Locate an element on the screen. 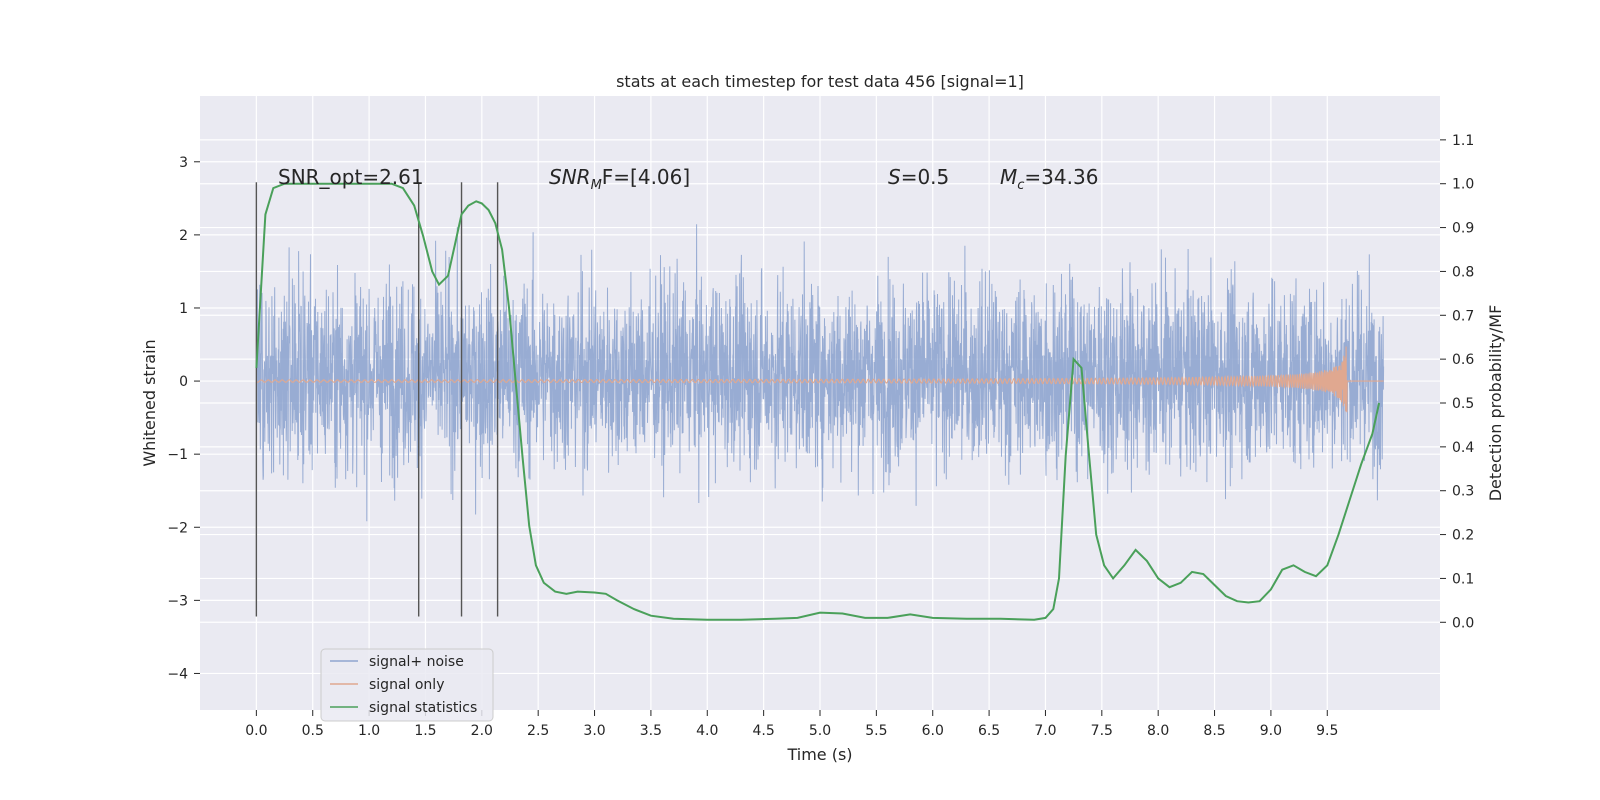 The width and height of the screenshot is (1600, 800). y-axis-label-left: Whitened strain is located at coordinates (149, 402).